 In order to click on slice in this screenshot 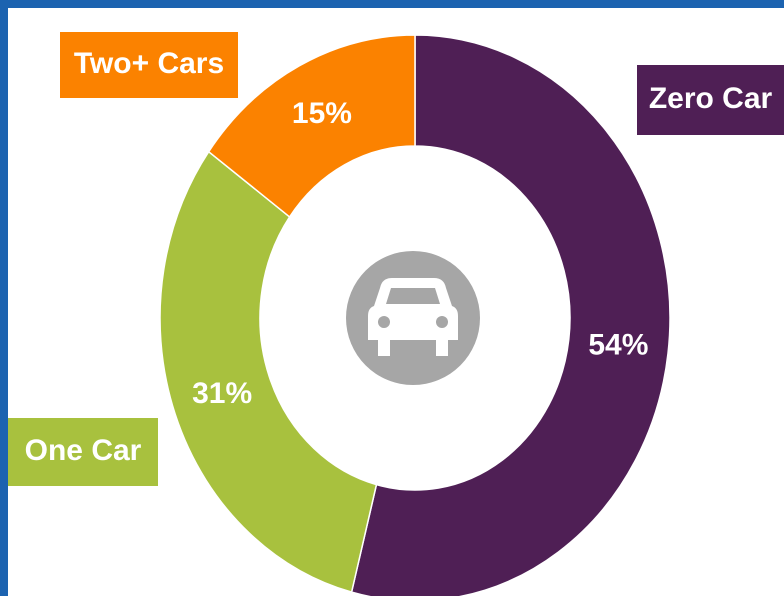, I will do `click(311, 126)`.